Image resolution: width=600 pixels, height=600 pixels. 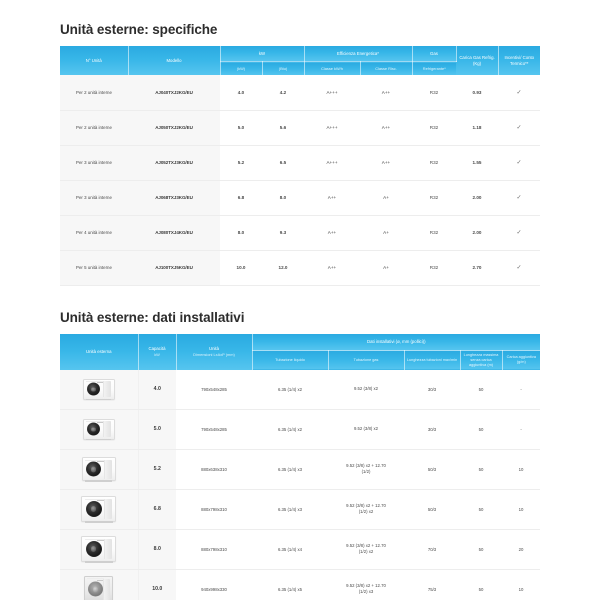 I want to click on cell-tubazione-liquido: 6.35 (1/4) x5, so click(x=290, y=584).